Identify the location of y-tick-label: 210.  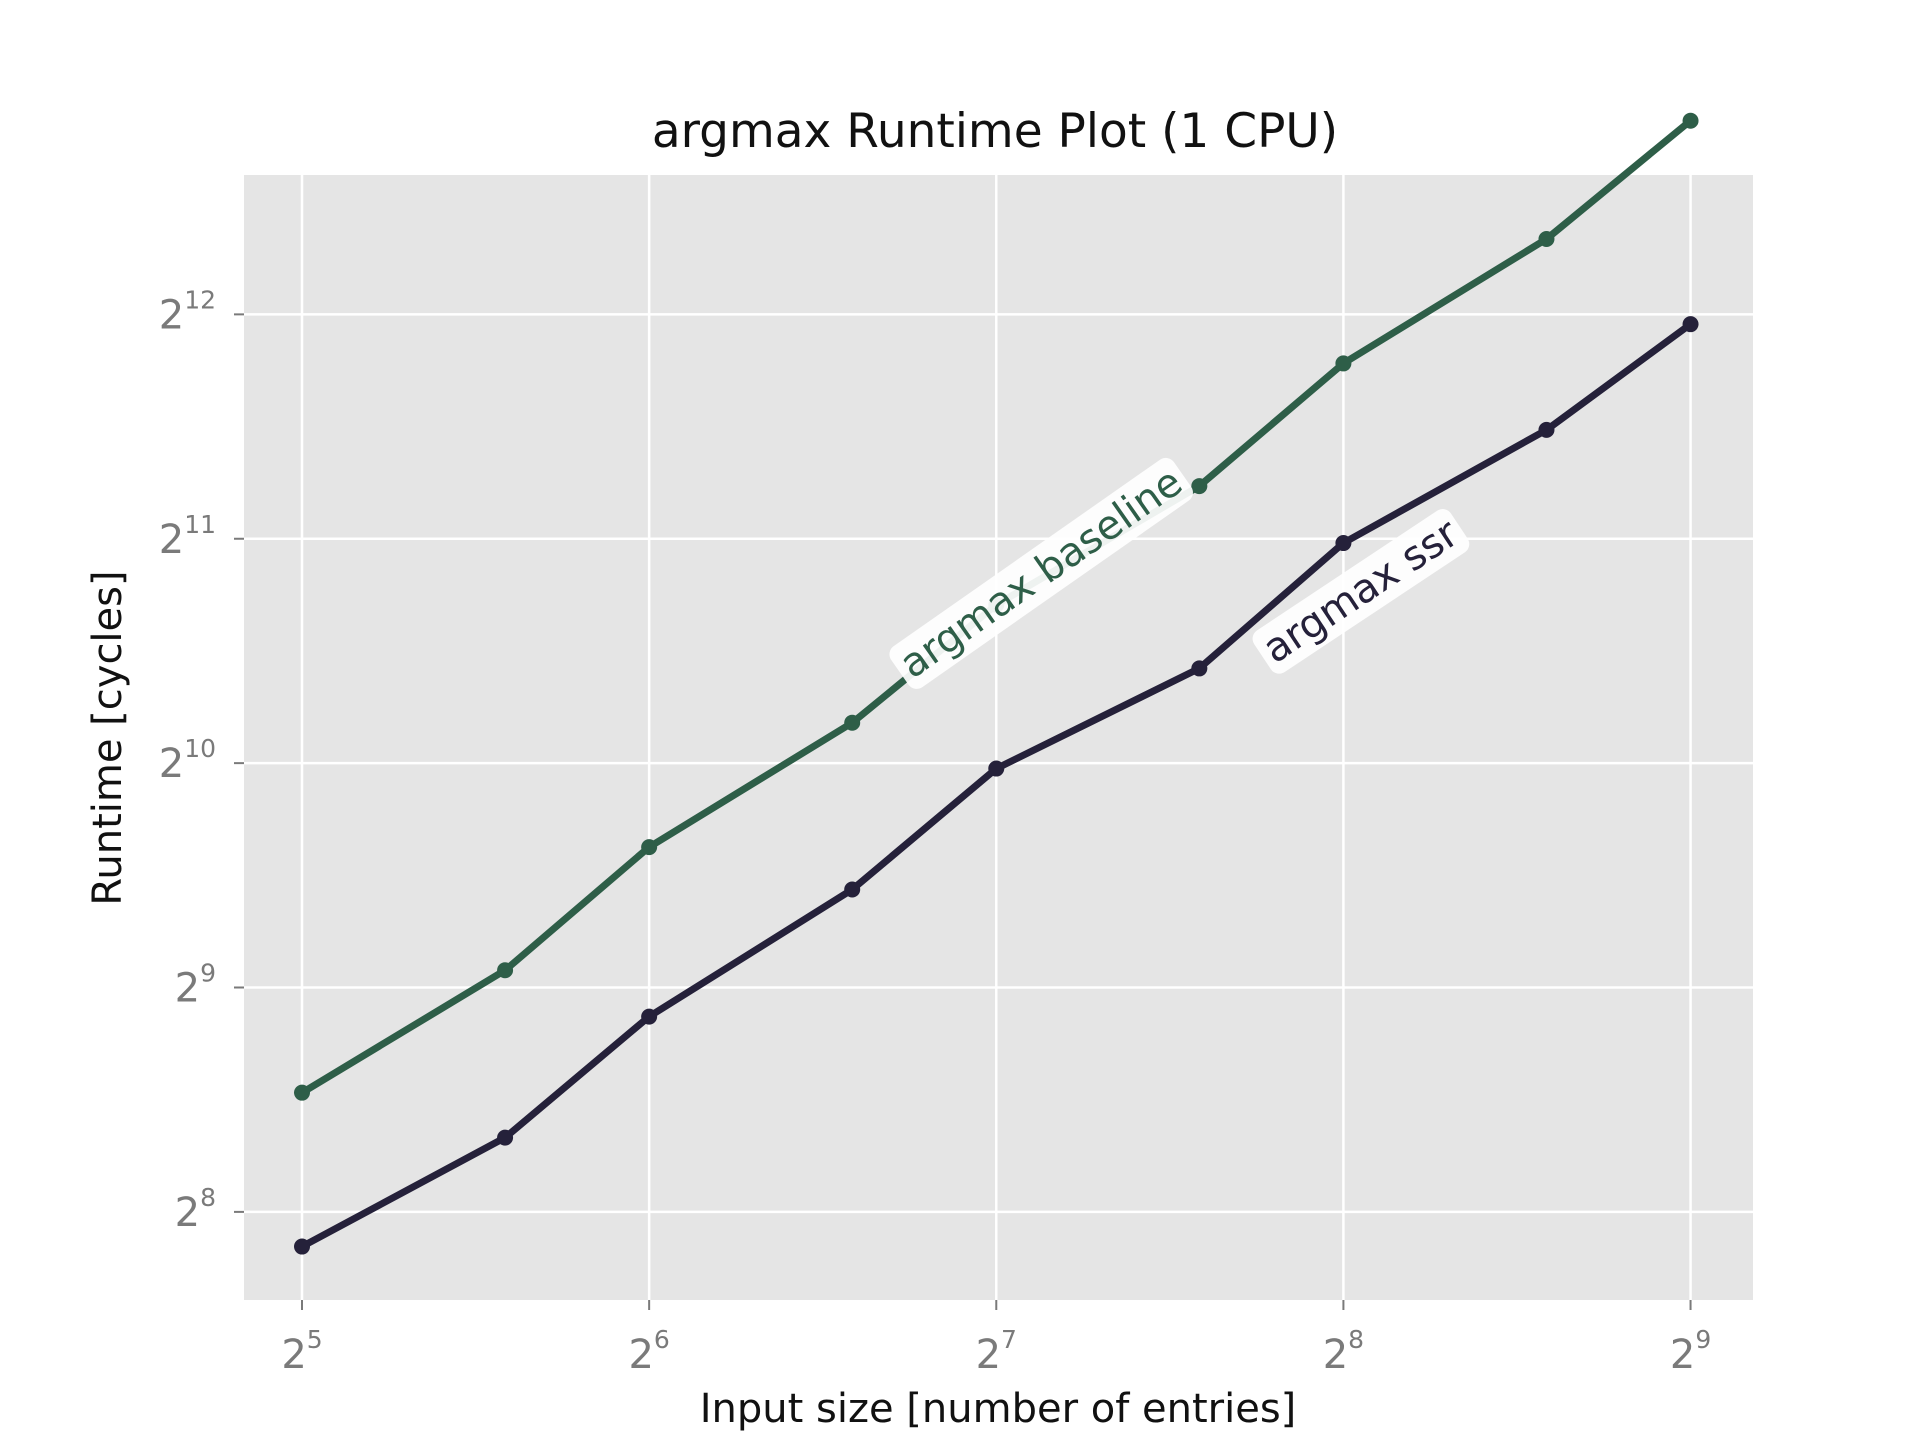
(187, 760).